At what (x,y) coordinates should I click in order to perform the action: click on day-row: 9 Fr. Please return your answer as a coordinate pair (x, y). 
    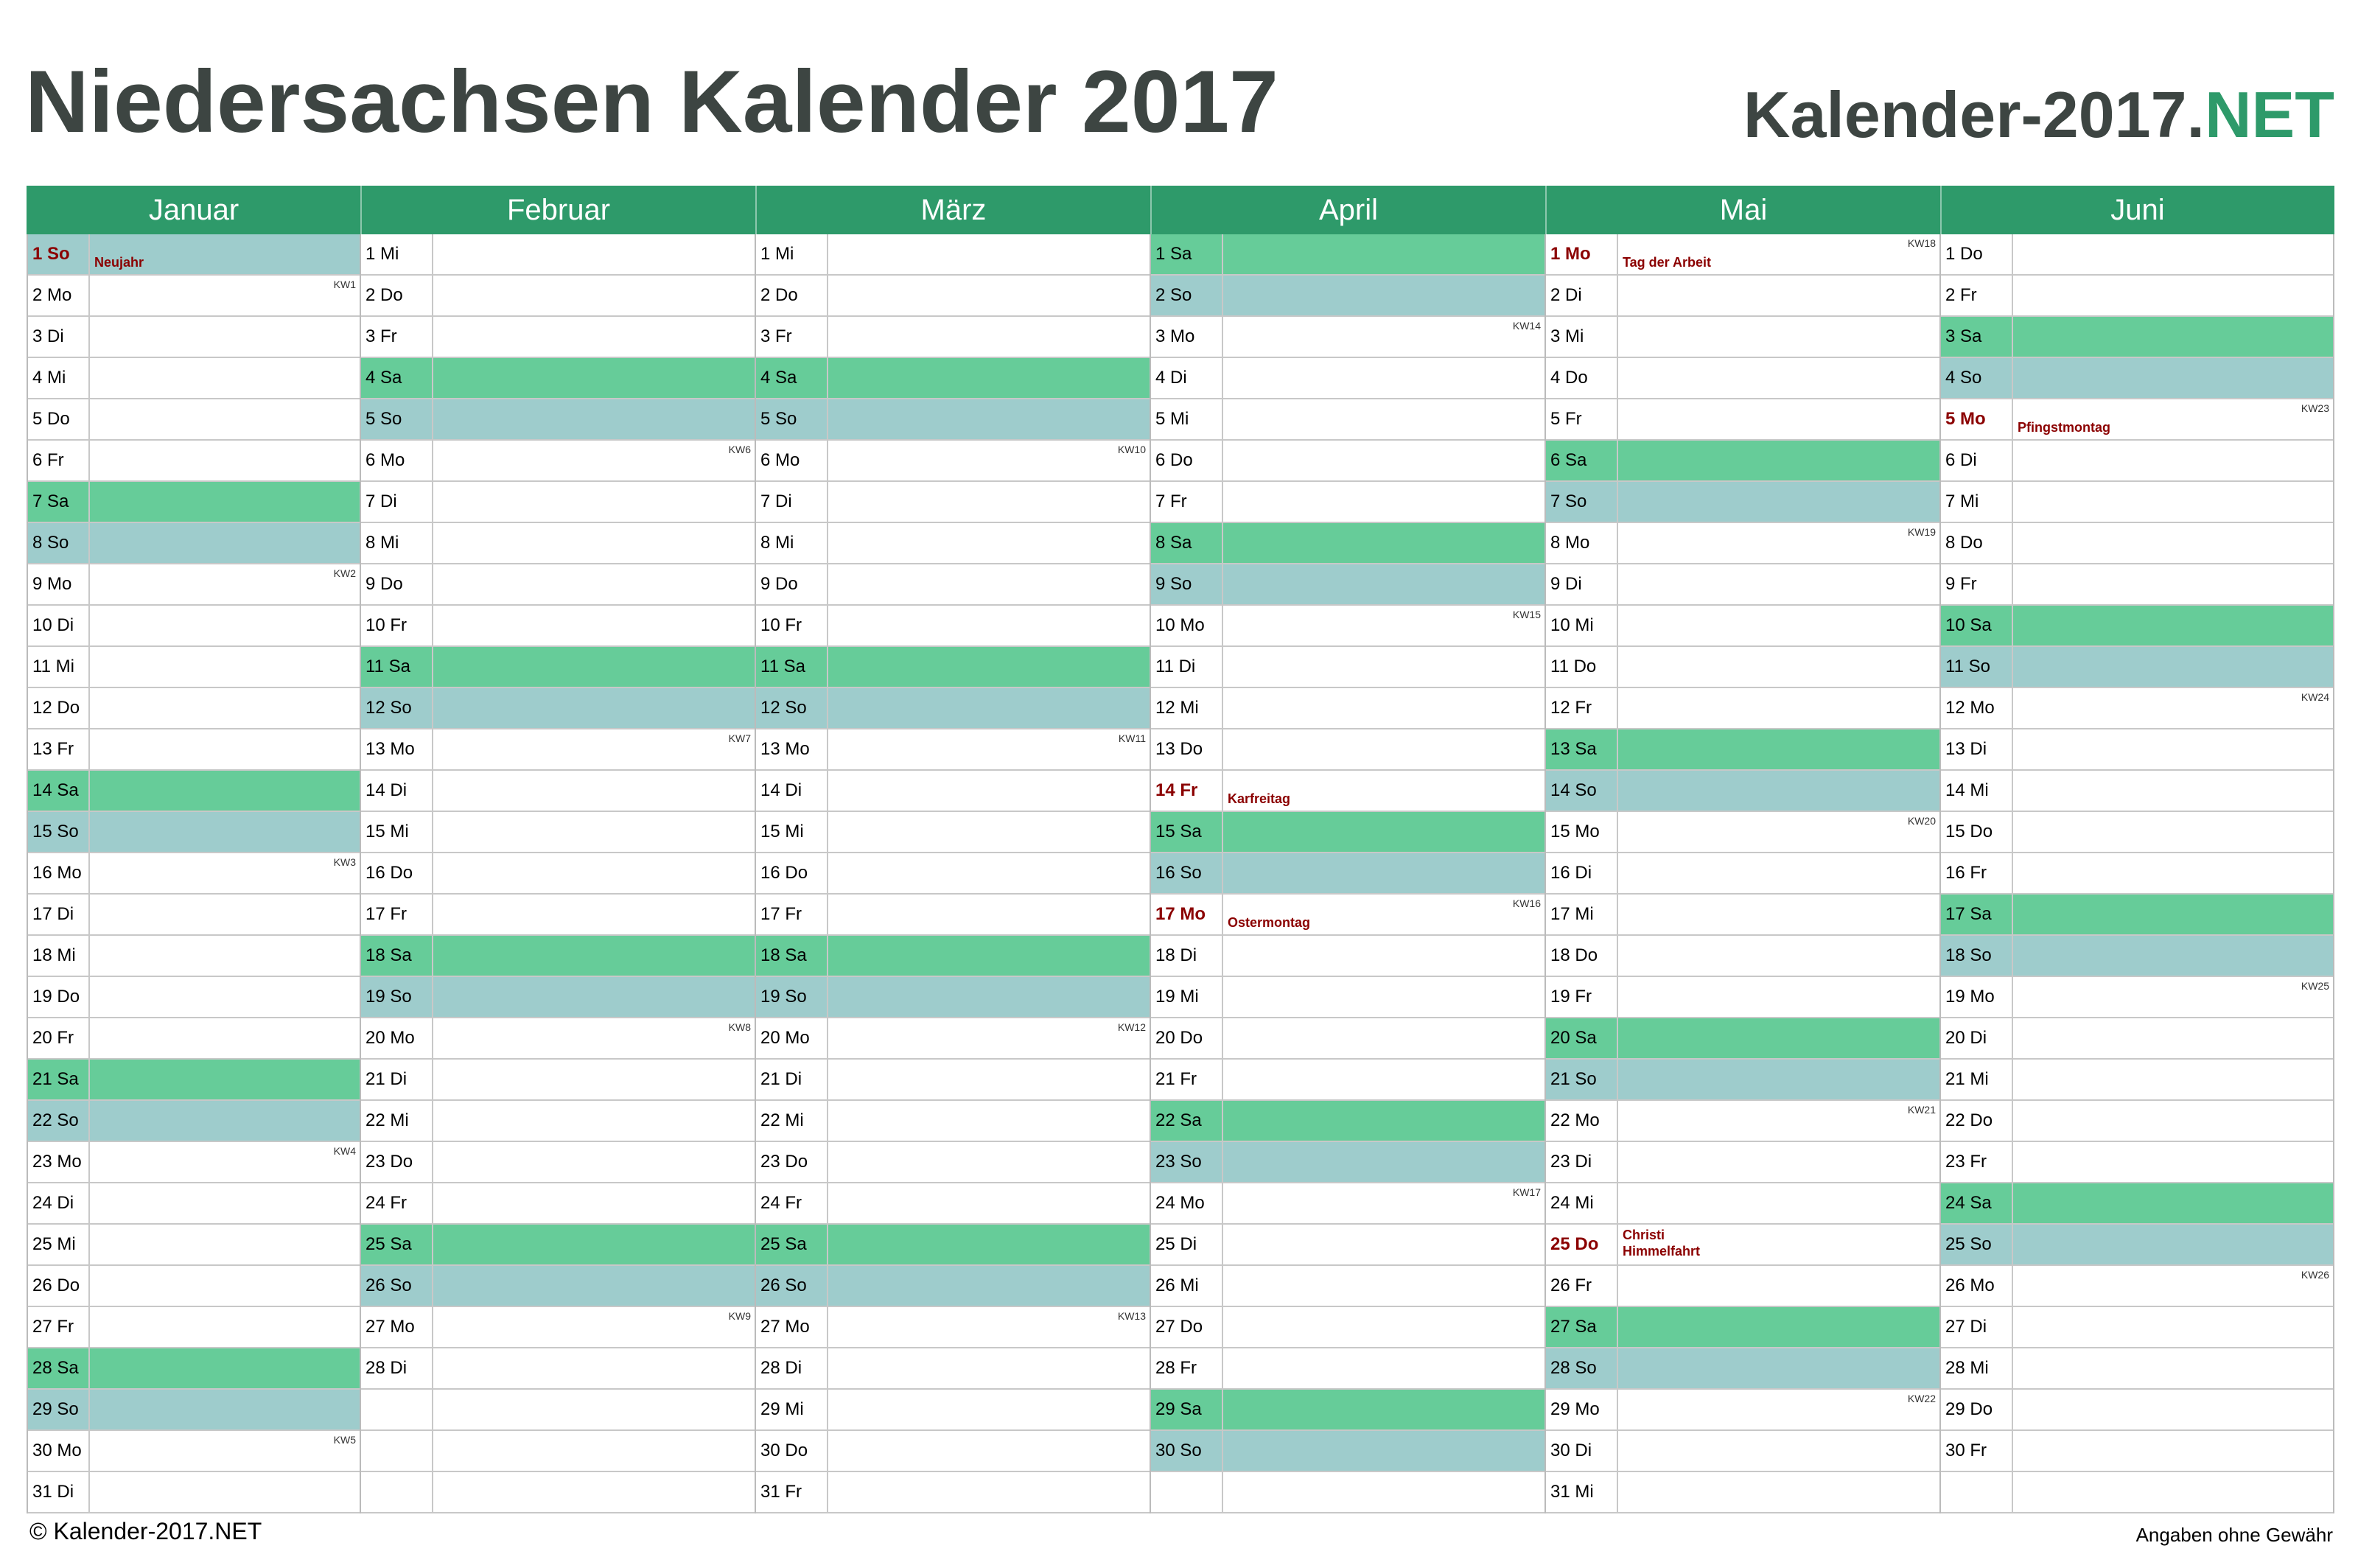
    Looking at the image, I should click on (2137, 585).